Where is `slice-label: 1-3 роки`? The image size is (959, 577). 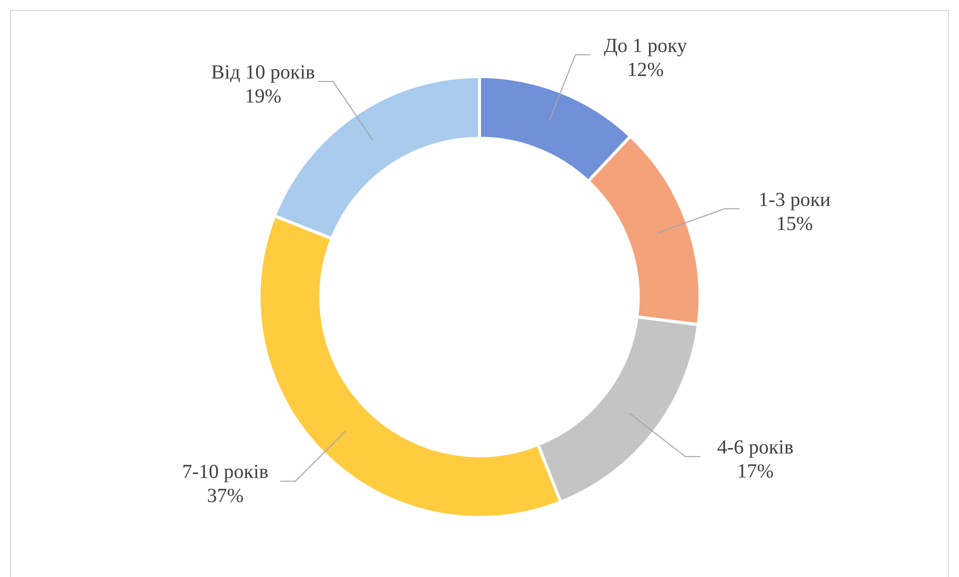
slice-label: 1-3 роки is located at coordinates (794, 199).